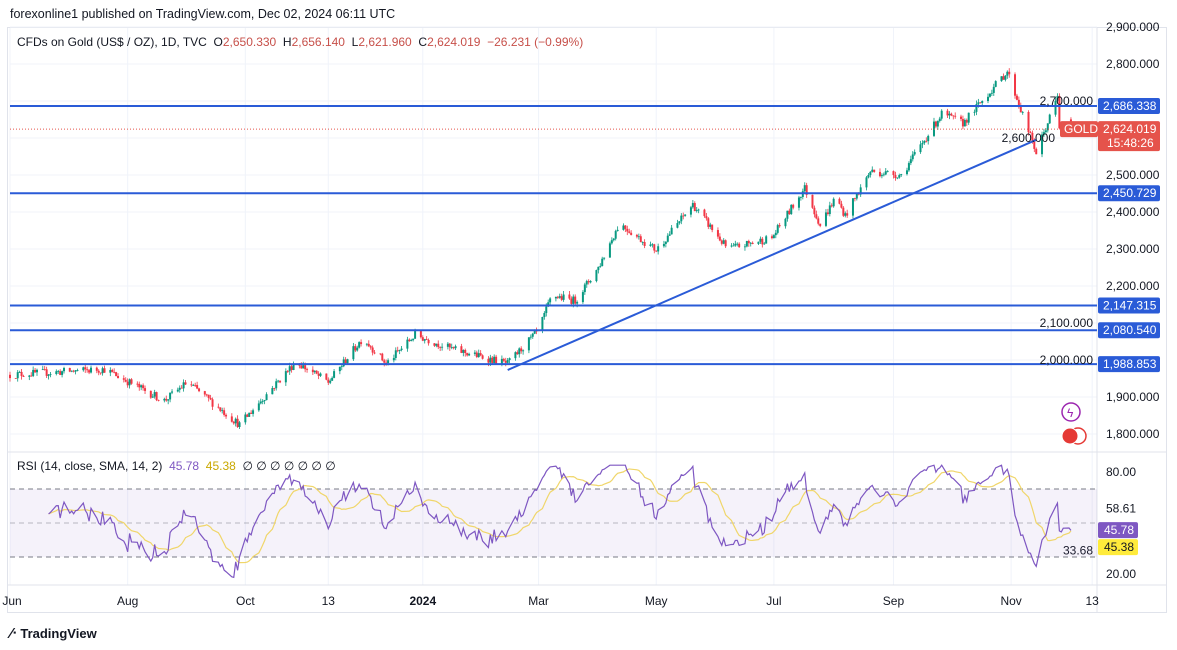 Image resolution: width=1177 pixels, height=650 pixels. What do you see at coordinates (1071, 412) in the screenshot?
I see `lightning-icon` at bounding box center [1071, 412].